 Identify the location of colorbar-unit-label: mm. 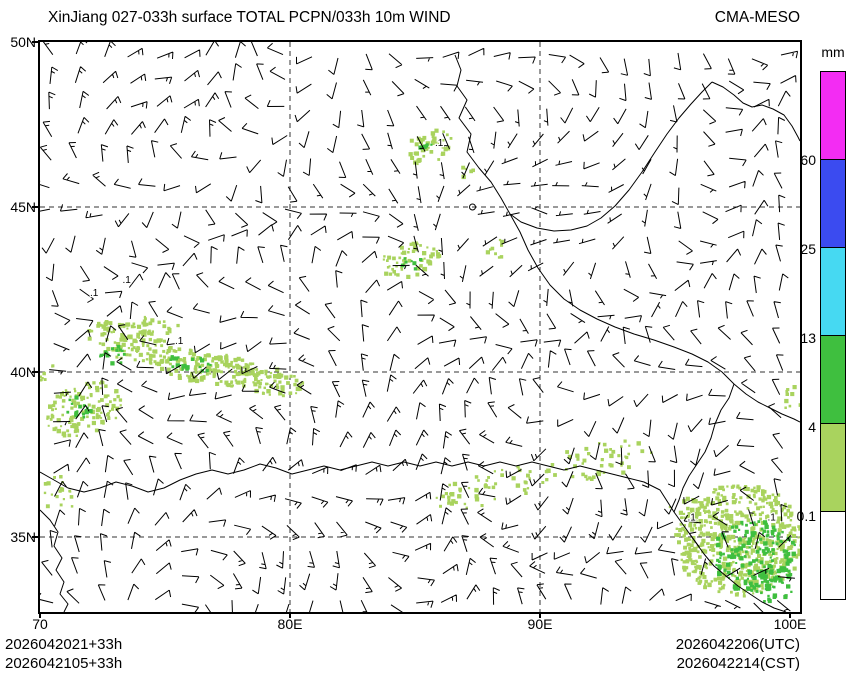
(833, 52).